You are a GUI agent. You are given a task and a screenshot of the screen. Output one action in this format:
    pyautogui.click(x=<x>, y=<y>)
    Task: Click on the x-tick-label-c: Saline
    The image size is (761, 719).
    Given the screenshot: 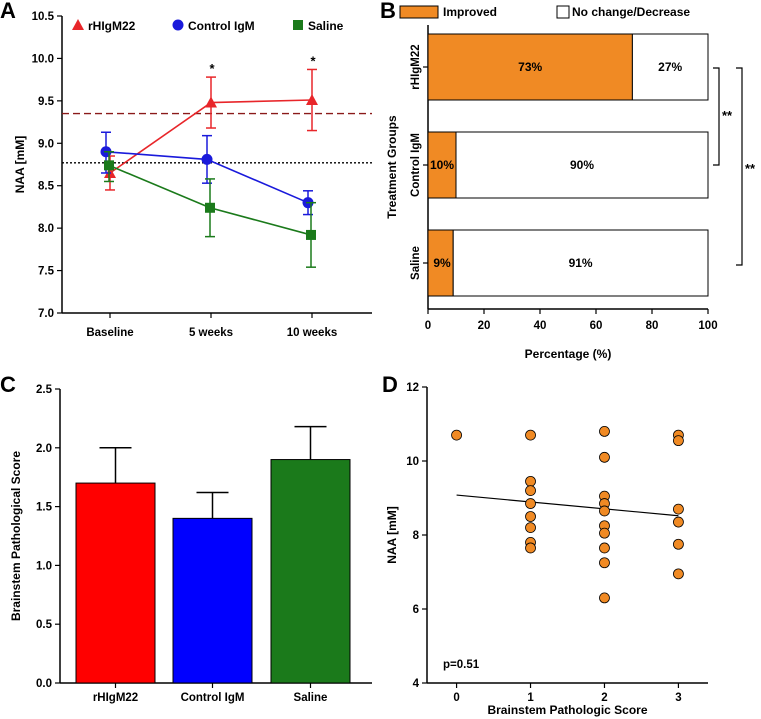 What is the action you would take?
    pyautogui.click(x=311, y=698)
    